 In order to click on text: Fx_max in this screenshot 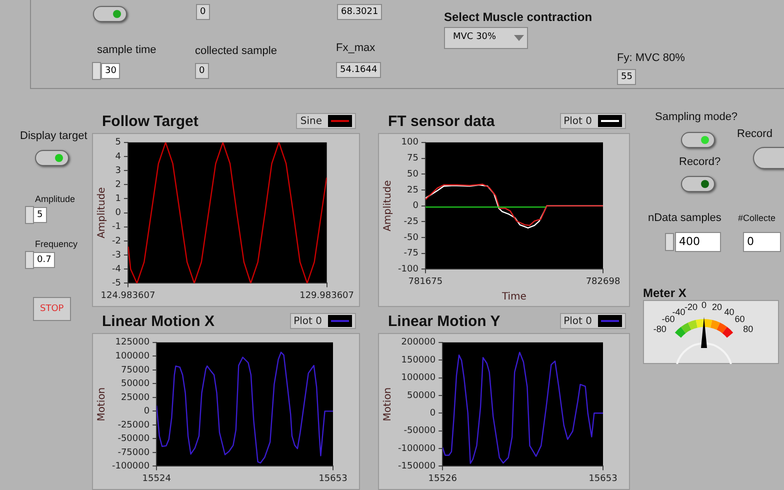, I will do `click(356, 48)`.